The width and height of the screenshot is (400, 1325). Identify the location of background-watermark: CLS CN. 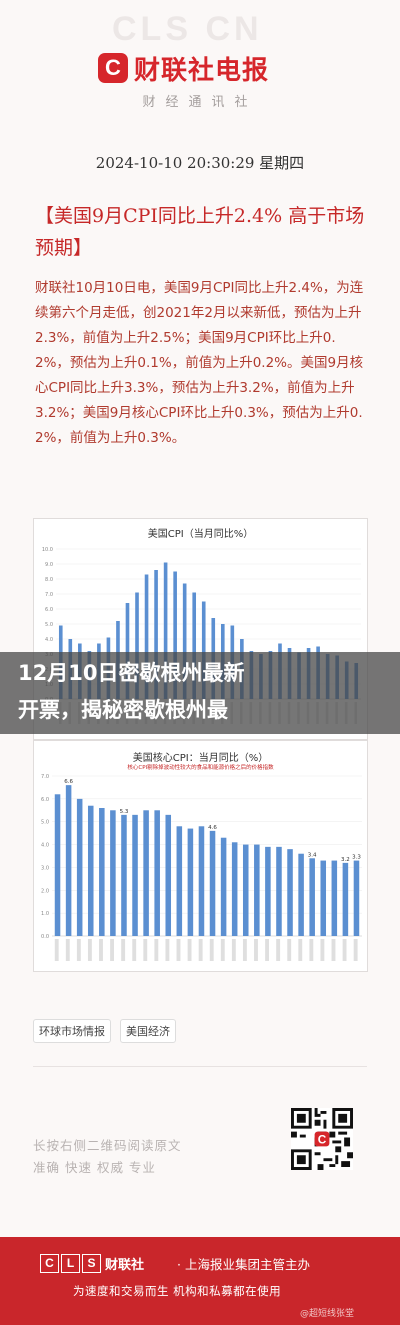
(187, 29).